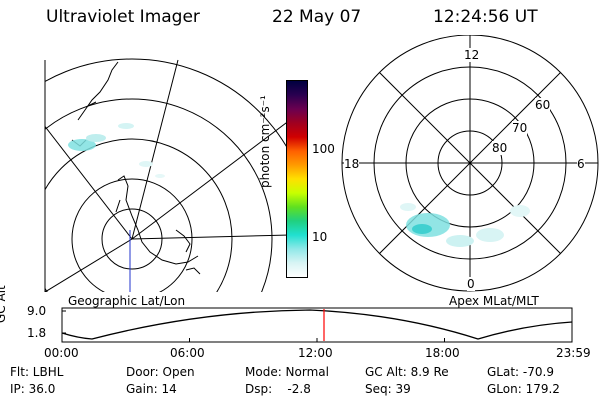 The width and height of the screenshot is (600, 400). I want to click on date-label: 22 May 07, so click(317, 17).